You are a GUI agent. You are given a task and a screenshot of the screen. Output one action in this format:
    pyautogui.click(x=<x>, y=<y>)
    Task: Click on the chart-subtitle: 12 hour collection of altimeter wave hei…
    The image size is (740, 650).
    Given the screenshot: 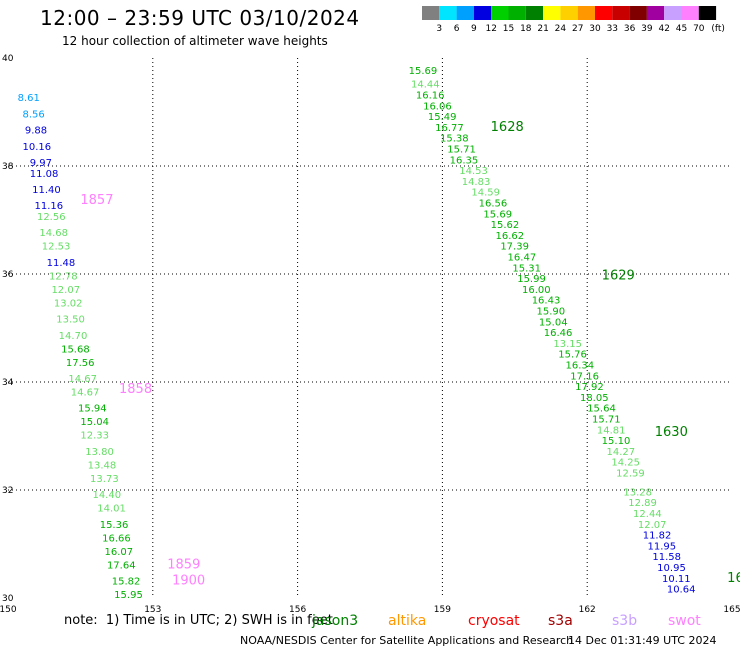 What is the action you would take?
    pyautogui.click(x=195, y=41)
    